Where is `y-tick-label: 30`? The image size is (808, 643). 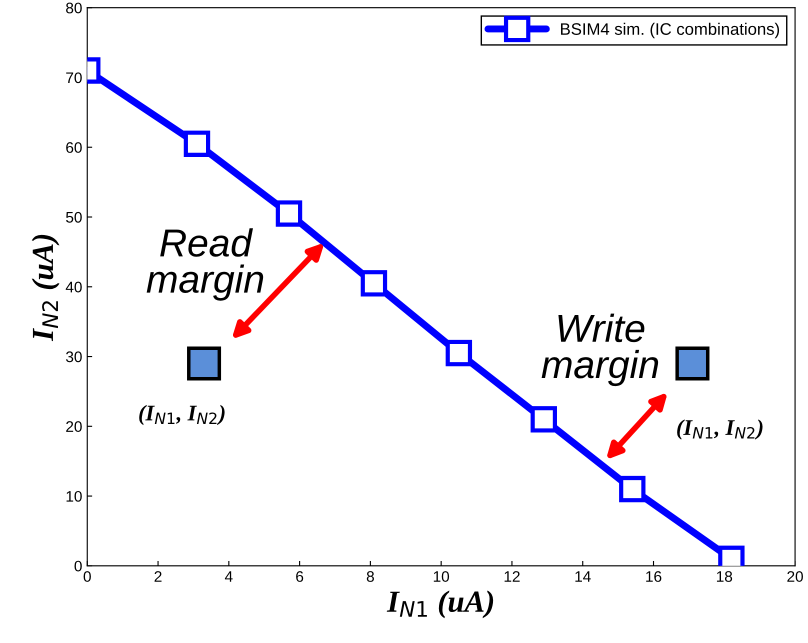 y-tick-label: 30 is located at coordinates (74, 356).